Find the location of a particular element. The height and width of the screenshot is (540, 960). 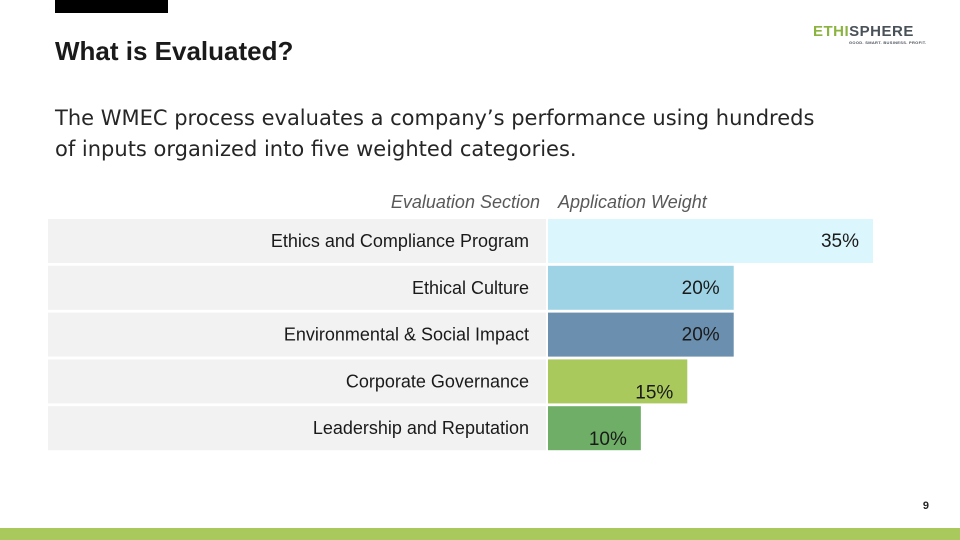

category-label: Ethical Culture is located at coordinates (470, 288).